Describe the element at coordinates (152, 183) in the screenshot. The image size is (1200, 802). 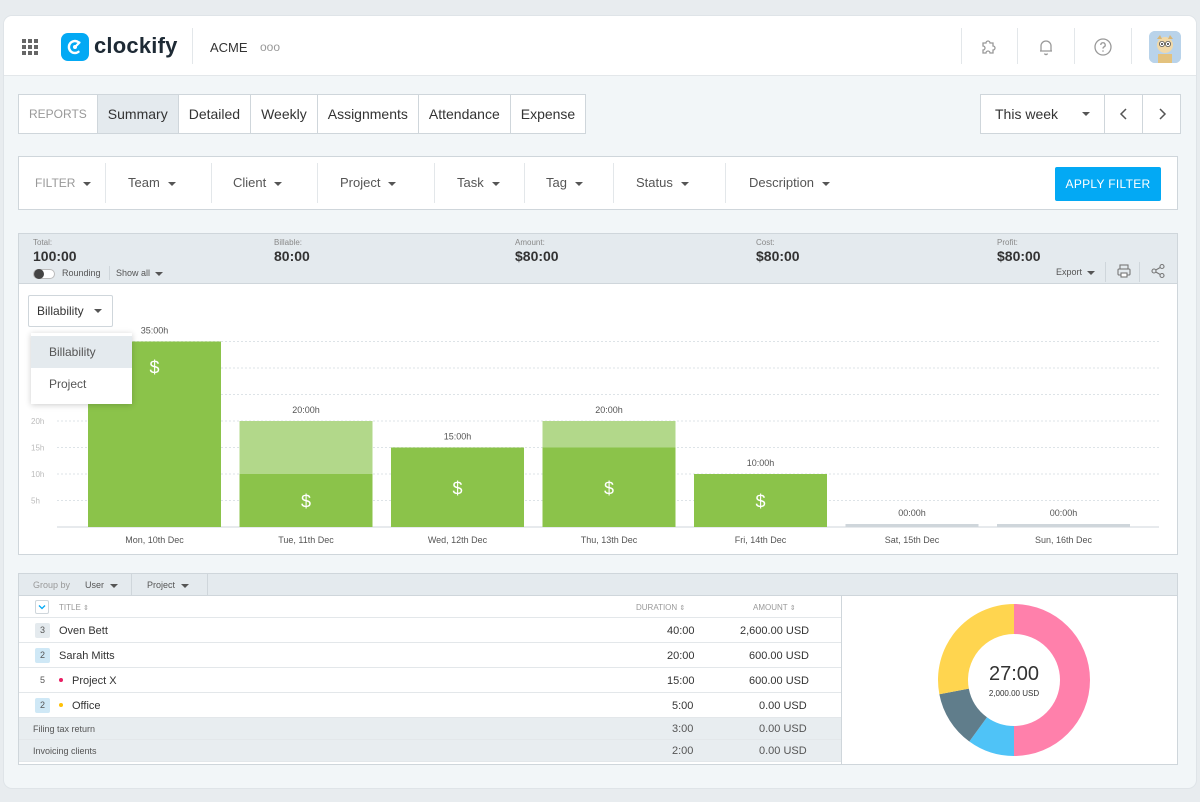
I see `filter-team: Team` at that location.